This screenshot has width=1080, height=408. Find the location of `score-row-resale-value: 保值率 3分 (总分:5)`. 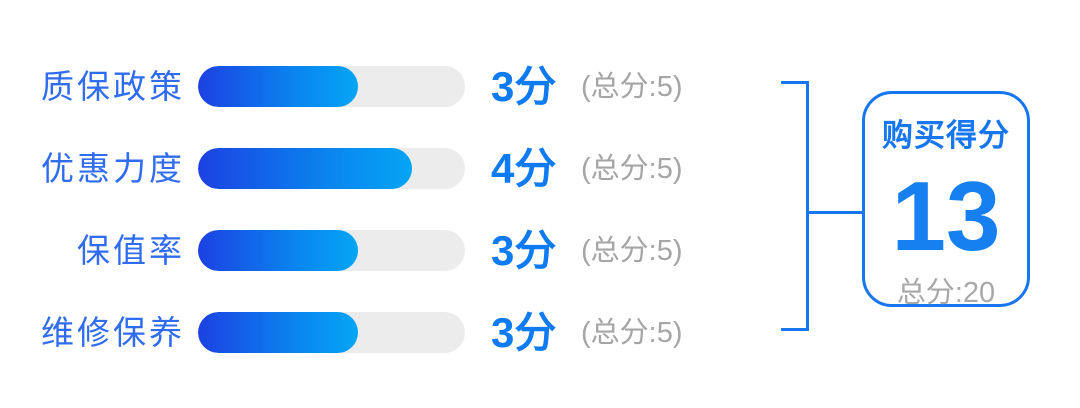

score-row-resale-value: 保值率 3分 (总分:5) is located at coordinates (341, 250).